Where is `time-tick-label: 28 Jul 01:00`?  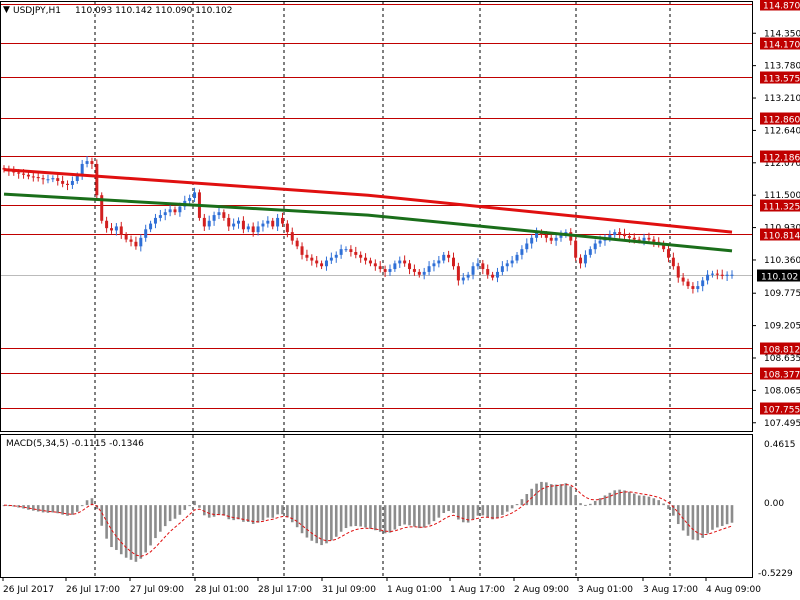 time-tick-label: 28 Jul 01:00 is located at coordinates (222, 590).